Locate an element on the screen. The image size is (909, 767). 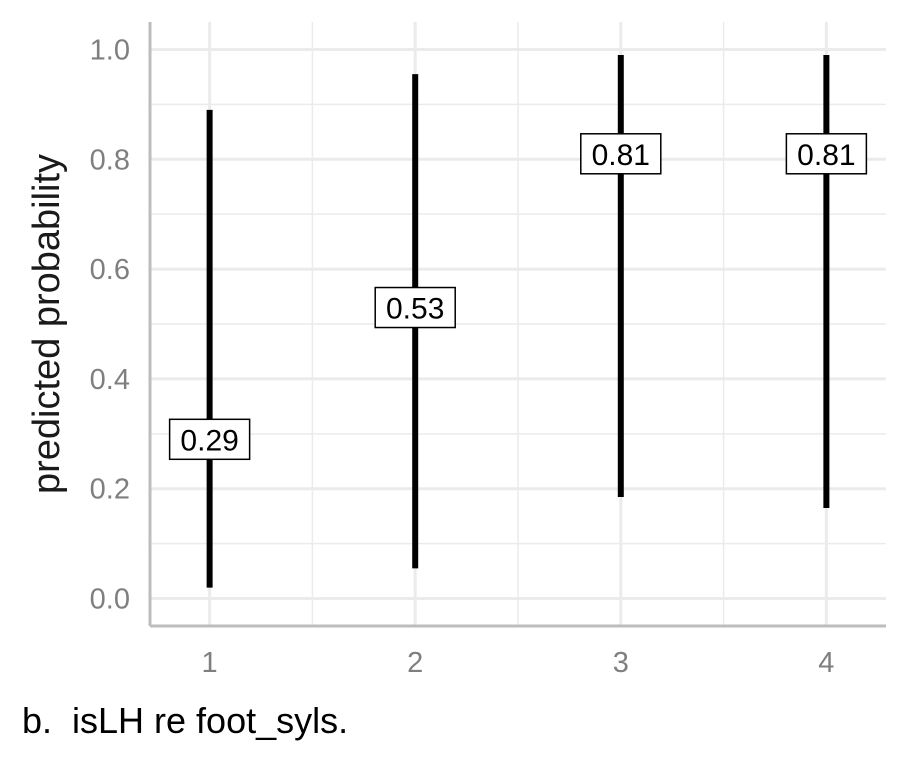
y-tick-label: 1.0 is located at coordinates (110, 50).